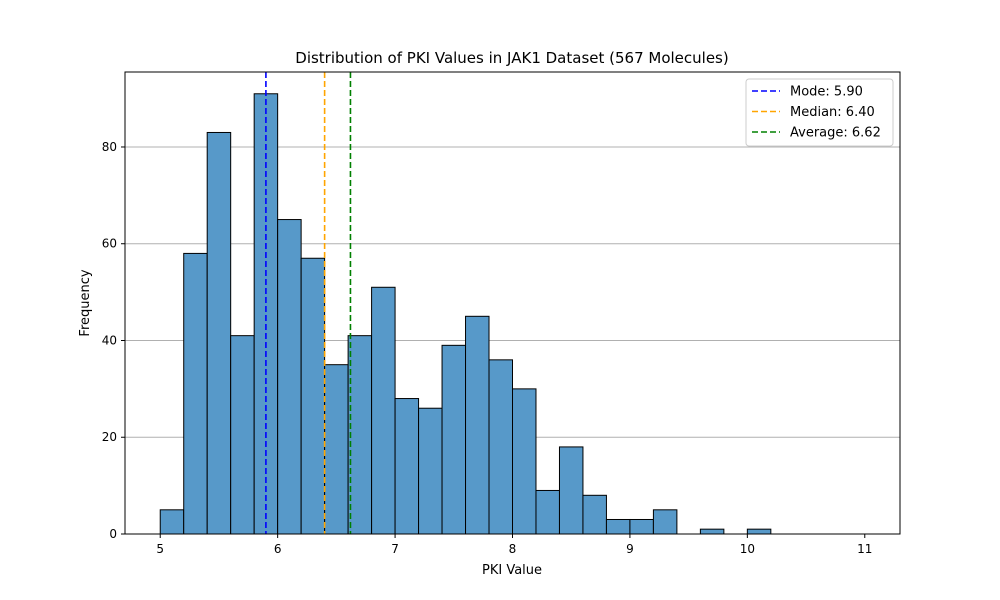  What do you see at coordinates (109, 340) in the screenshot?
I see `y-tick-label: 40` at bounding box center [109, 340].